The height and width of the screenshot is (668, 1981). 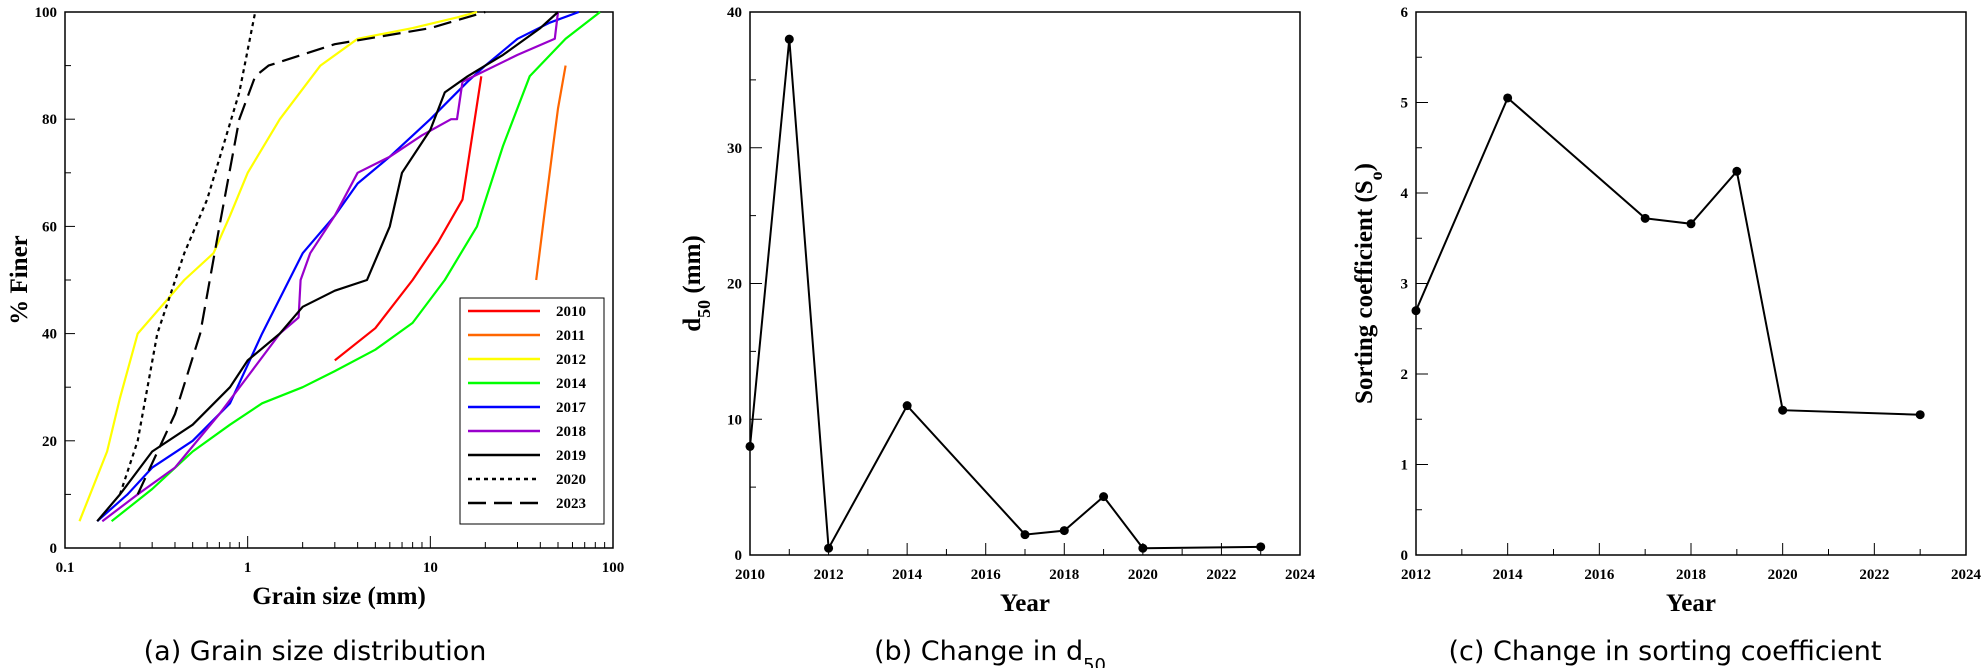 What do you see at coordinates (571, 408) in the screenshot?
I see `legend-label: 2017` at bounding box center [571, 408].